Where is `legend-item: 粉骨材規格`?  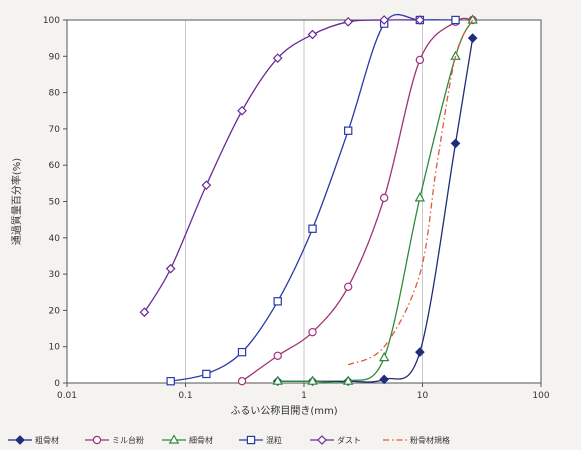
legend-item: 粉骨材規格 is located at coordinates (416, 440).